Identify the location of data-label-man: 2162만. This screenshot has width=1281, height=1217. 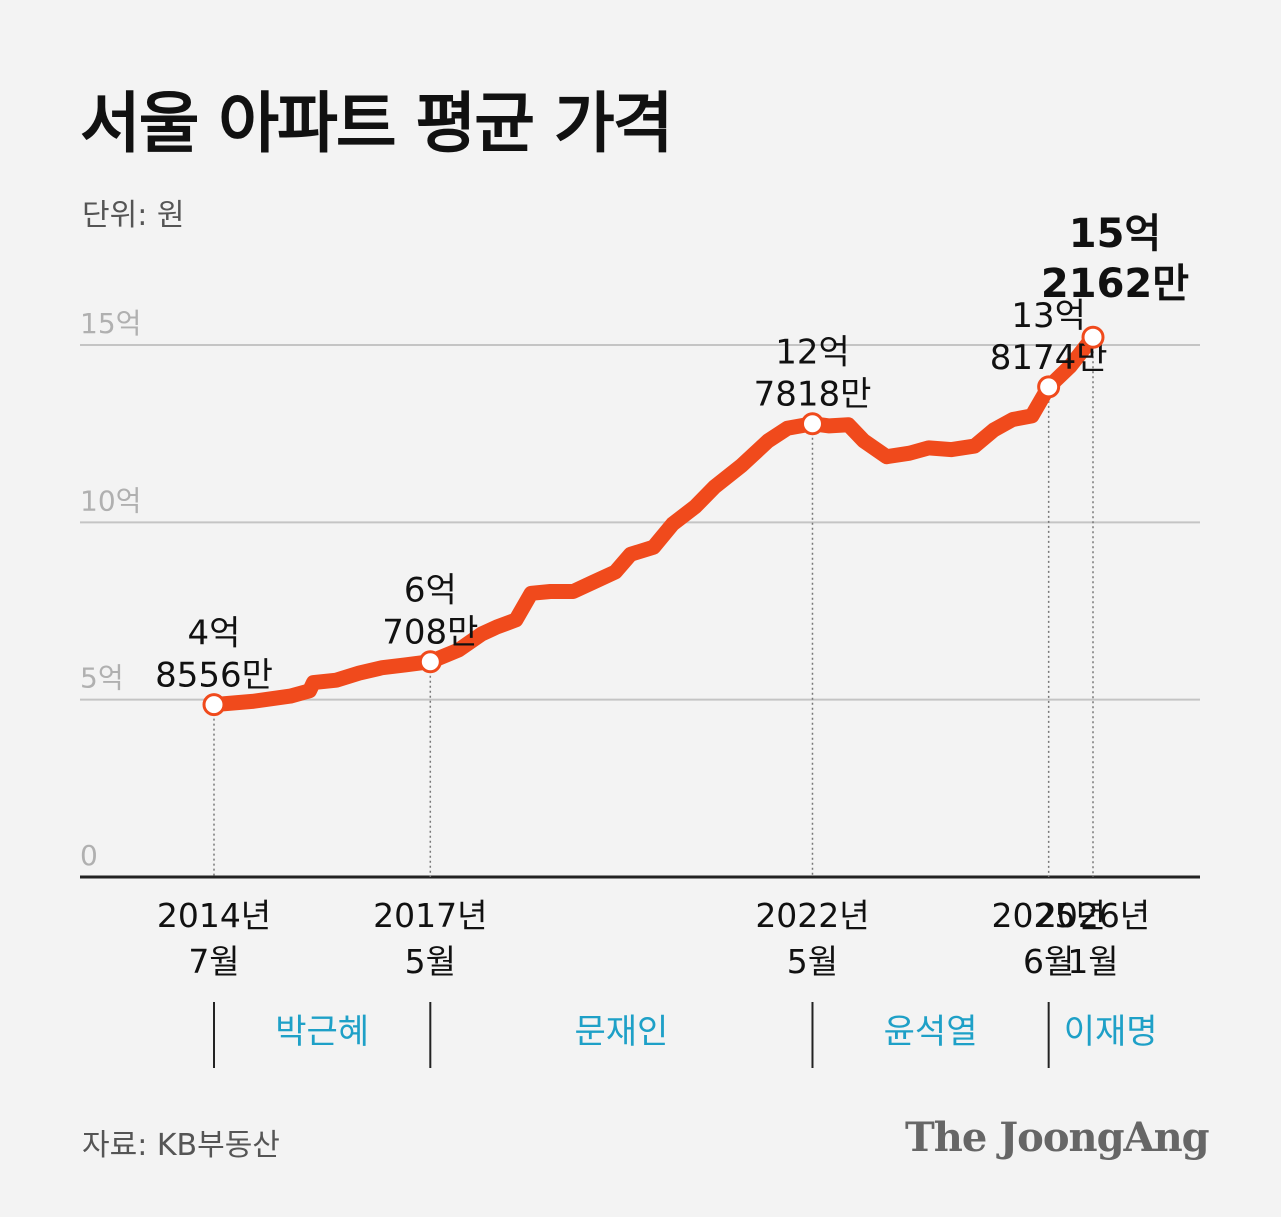
(1115, 284).